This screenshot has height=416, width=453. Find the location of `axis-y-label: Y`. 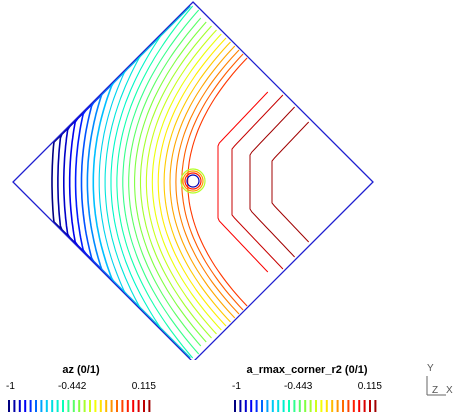

axis-y-label: Y is located at coordinates (430, 368).